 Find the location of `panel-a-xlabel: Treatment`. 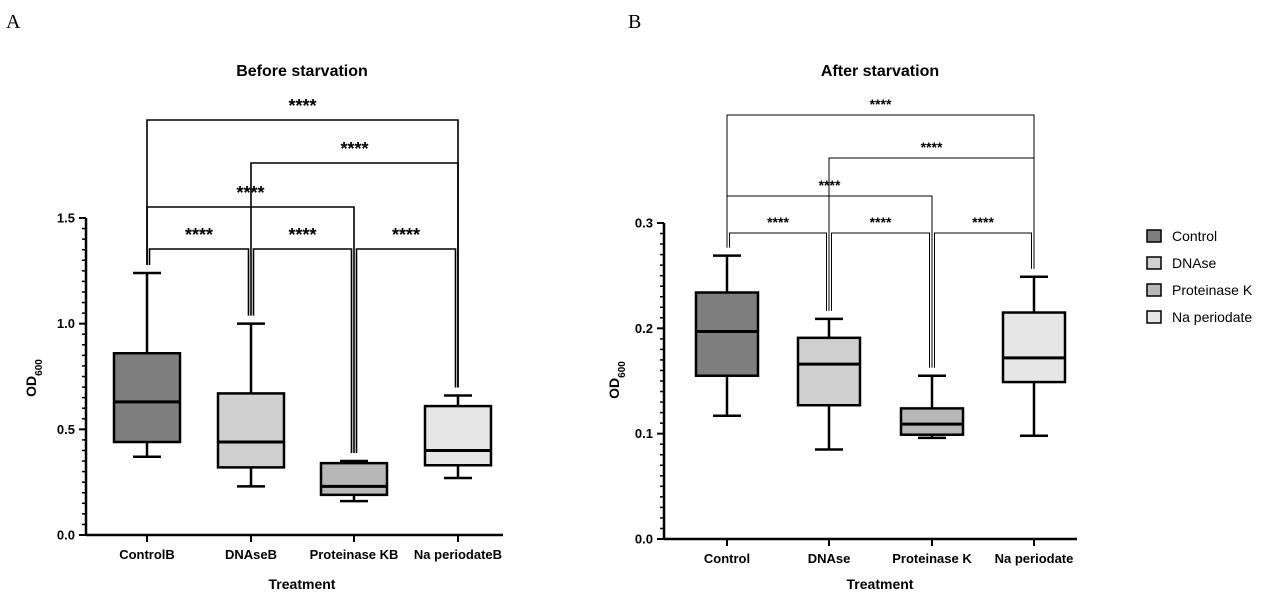

panel-a-xlabel: Treatment is located at coordinates (302, 584).